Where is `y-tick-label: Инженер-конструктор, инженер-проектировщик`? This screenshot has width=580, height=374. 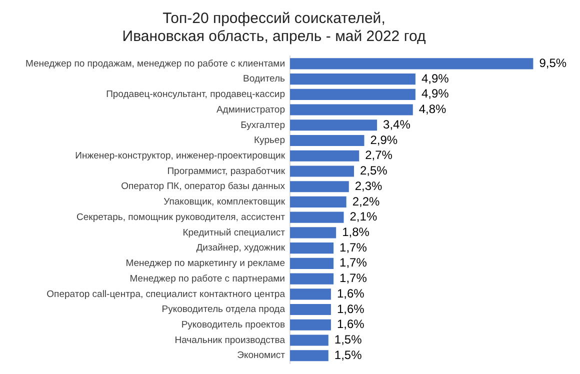
y-tick-label: Инженер-конструктор, инженер-проектировщик is located at coordinates (180, 156).